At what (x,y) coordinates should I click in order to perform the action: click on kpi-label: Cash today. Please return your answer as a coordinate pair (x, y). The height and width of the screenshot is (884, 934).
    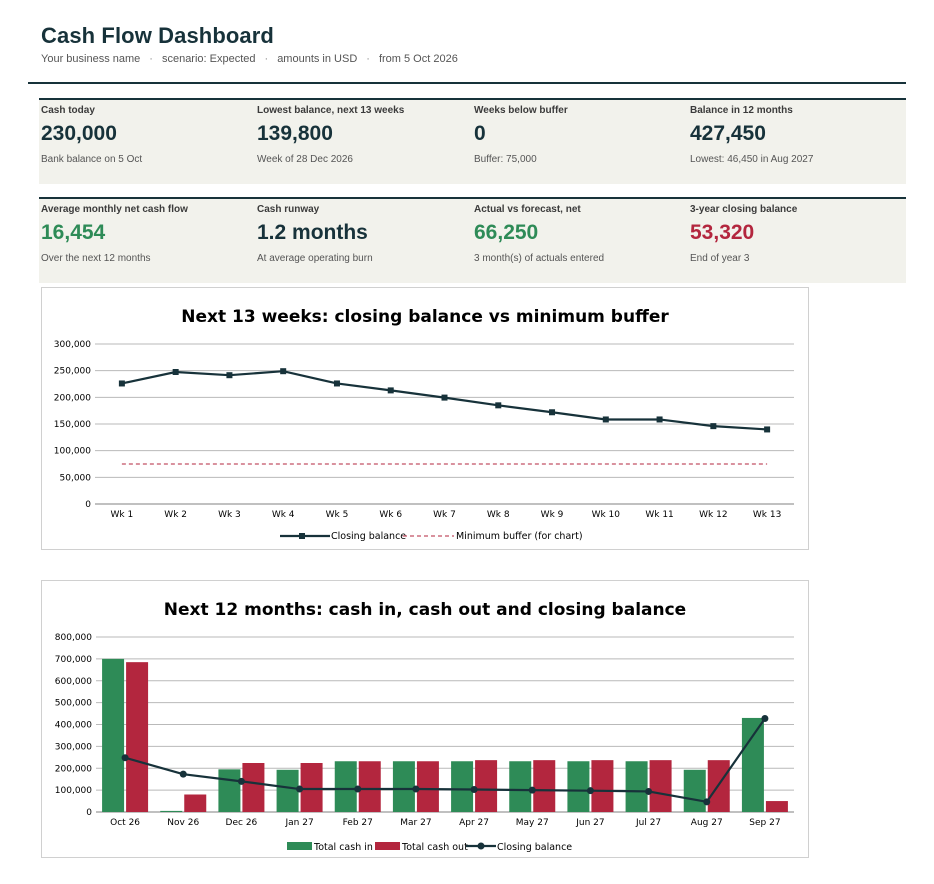
    Looking at the image, I should click on (68, 110).